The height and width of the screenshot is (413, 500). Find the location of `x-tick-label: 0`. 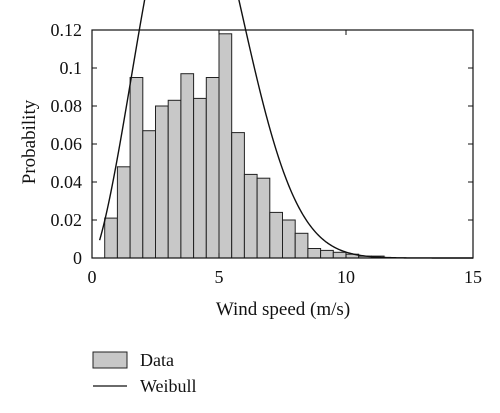

x-tick-label: 0 is located at coordinates (92, 277).